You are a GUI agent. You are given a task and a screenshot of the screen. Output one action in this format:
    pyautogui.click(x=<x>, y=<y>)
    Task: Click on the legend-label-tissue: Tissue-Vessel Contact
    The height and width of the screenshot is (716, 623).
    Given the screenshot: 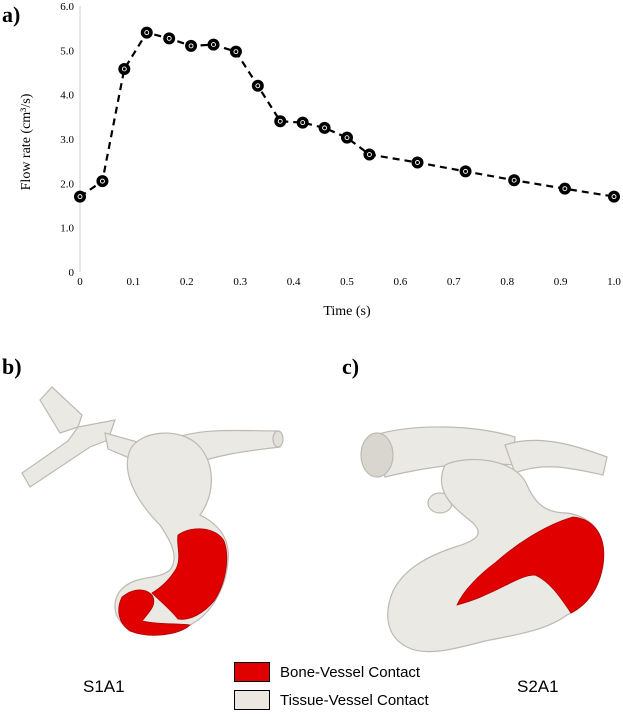 What is the action you would take?
    pyautogui.click(x=354, y=700)
    